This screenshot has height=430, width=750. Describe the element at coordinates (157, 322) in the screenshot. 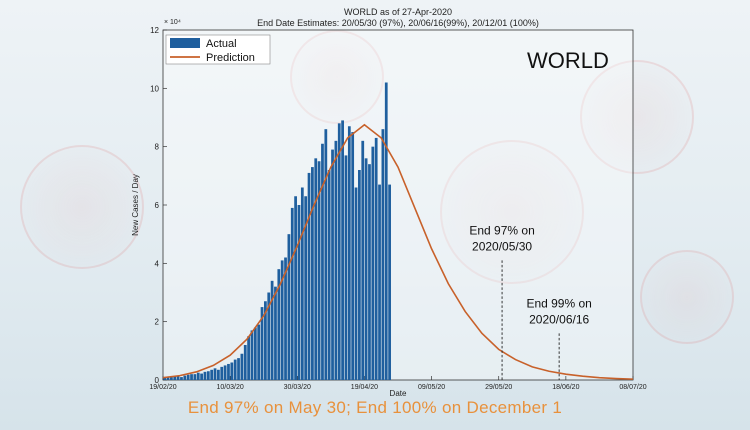

I see `y-tick-label: 2` at that location.